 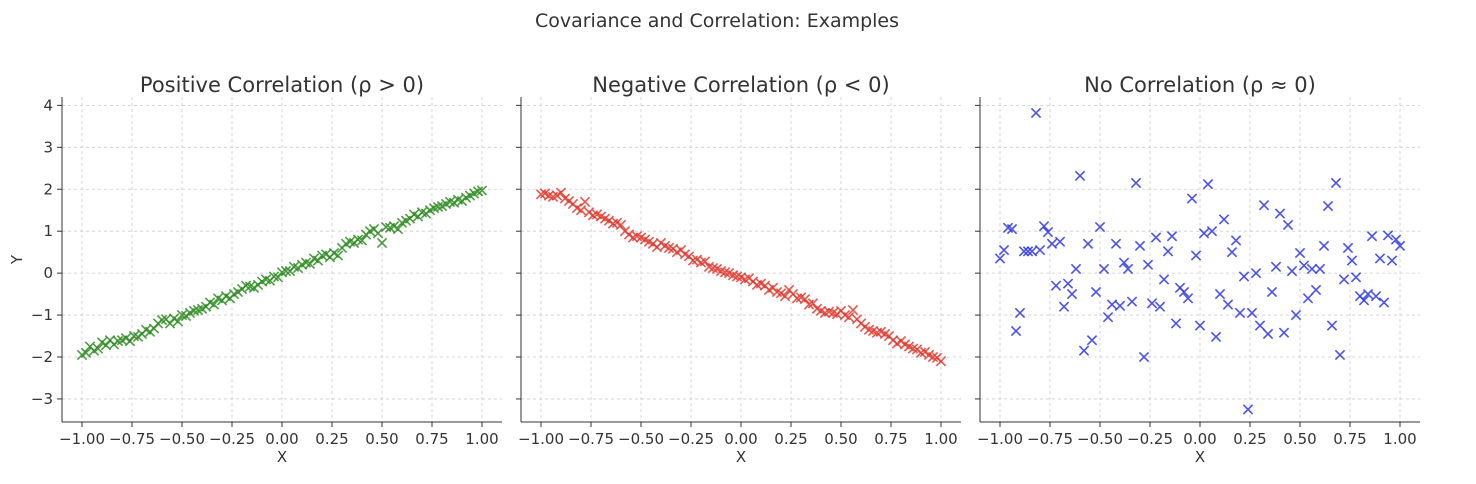 What do you see at coordinates (890, 439) in the screenshot?
I see `x-tick-label: 0.75` at bounding box center [890, 439].